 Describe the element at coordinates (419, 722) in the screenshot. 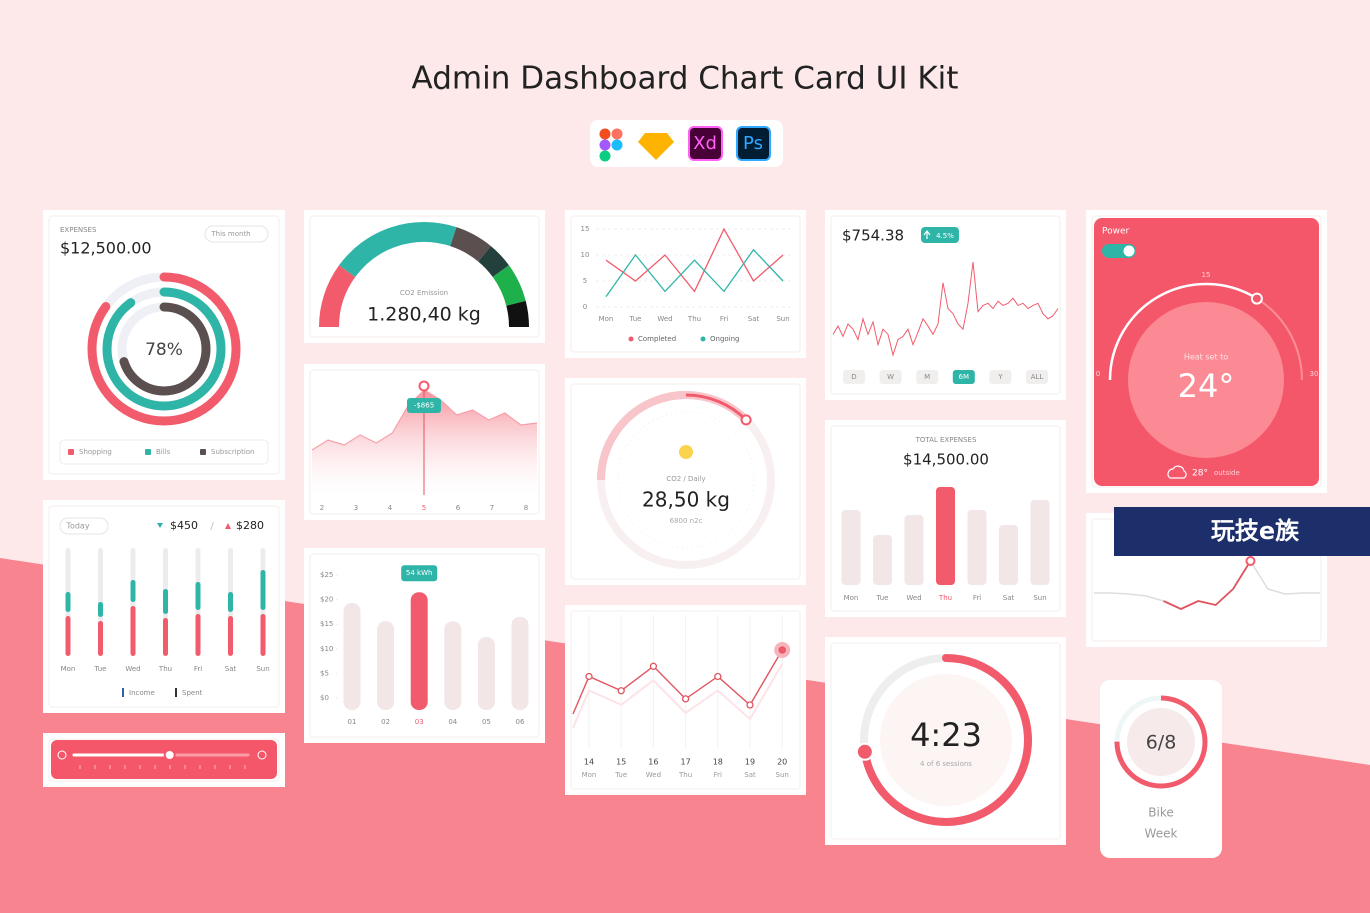

I see `x-tick-label: 03` at that location.